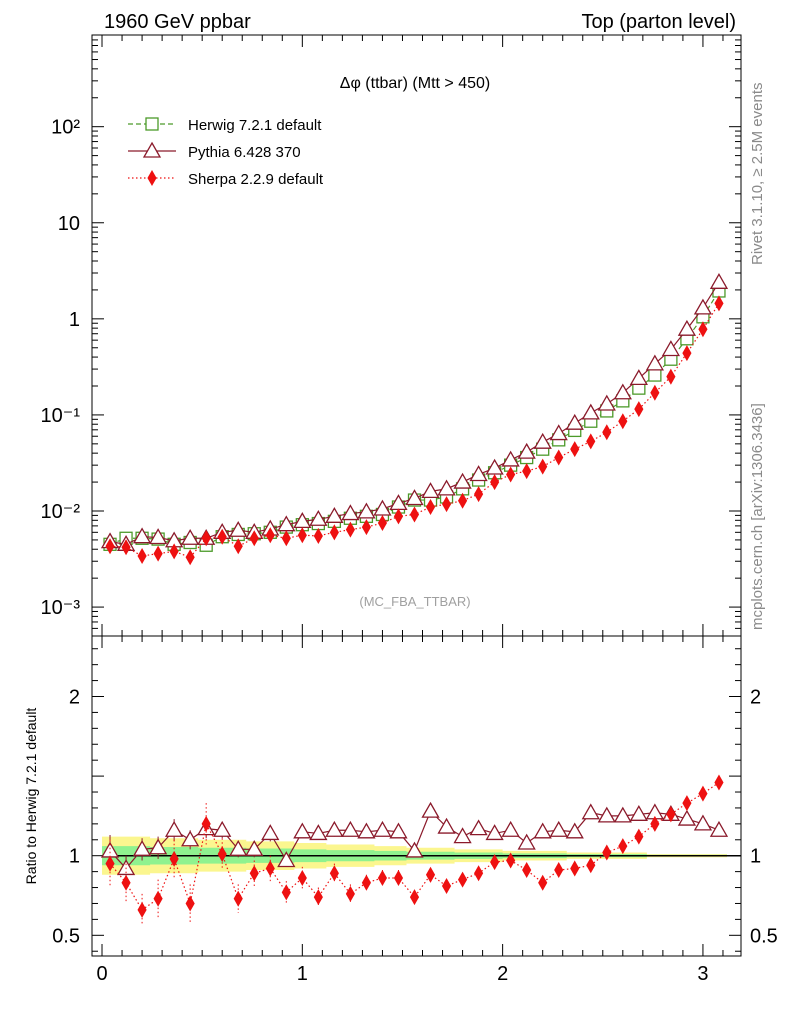  I want to click on legend-item-pythia: Pythia 6.428 370, so click(214, 151).